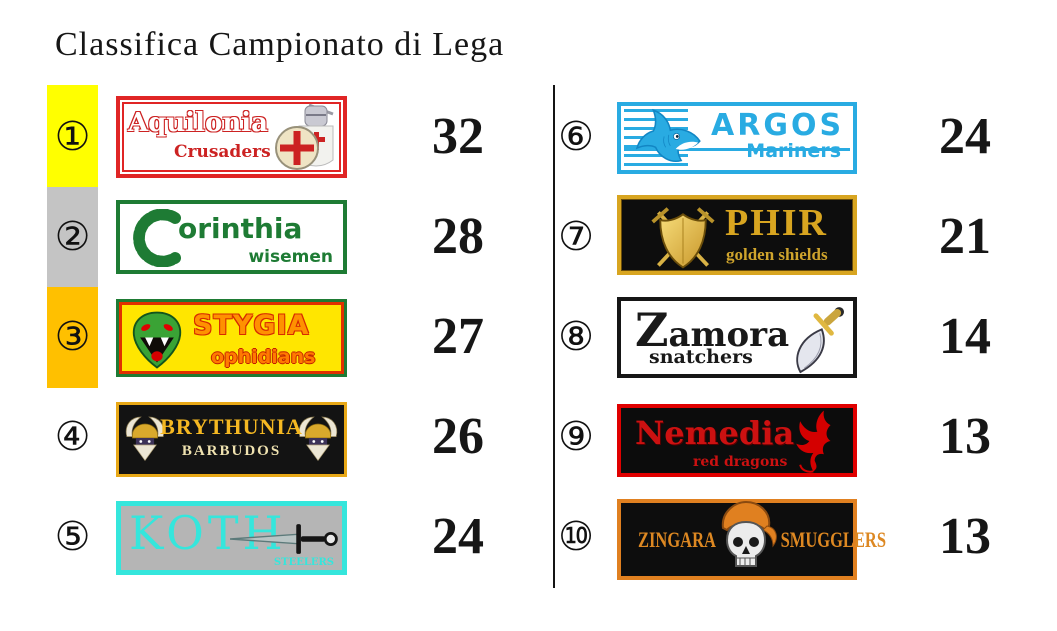  I want to click on team-logo-nemedia-red-dragons: Nemedia red dragons, so click(737, 440).